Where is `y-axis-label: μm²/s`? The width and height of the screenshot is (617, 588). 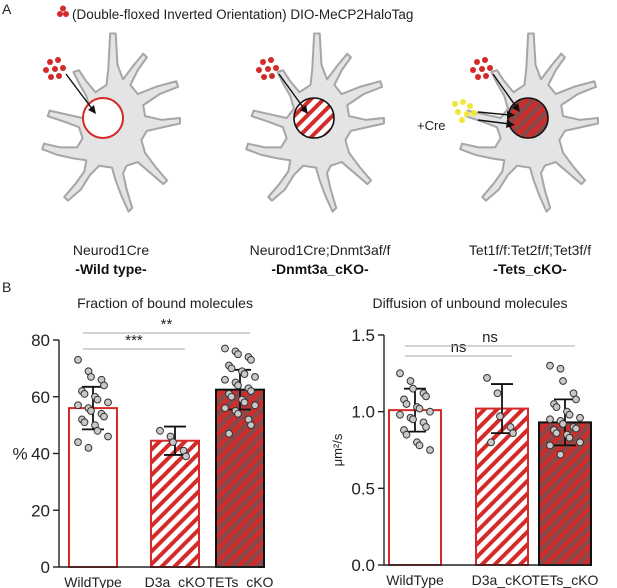 y-axis-label: μm²/s is located at coordinates (337, 449).